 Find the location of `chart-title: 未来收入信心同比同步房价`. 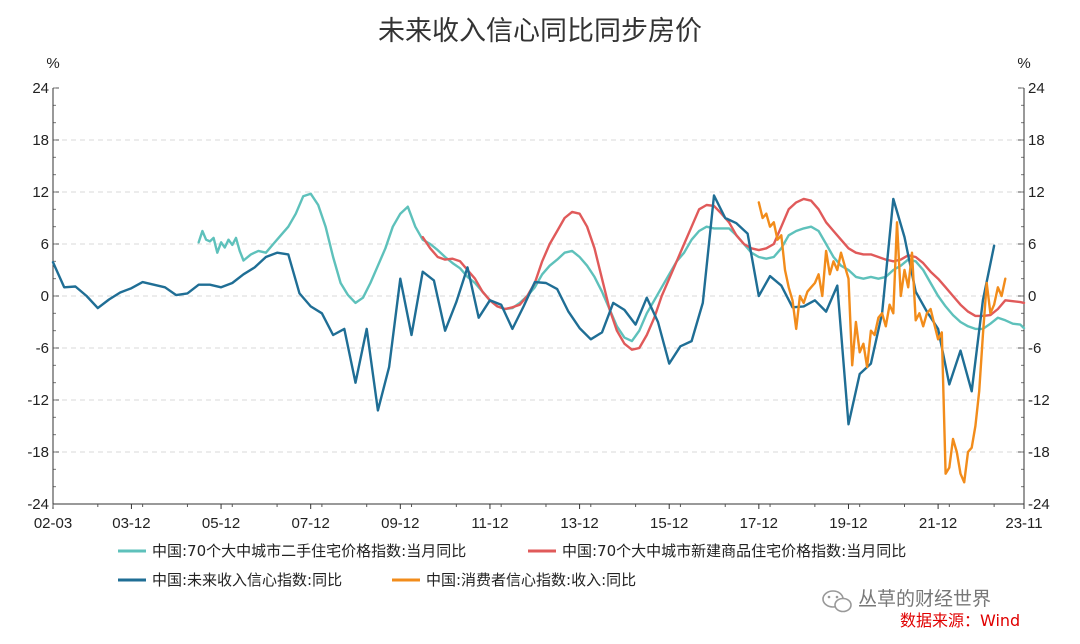

chart-title: 未来收入信心同比同步房价 is located at coordinates (540, 31).